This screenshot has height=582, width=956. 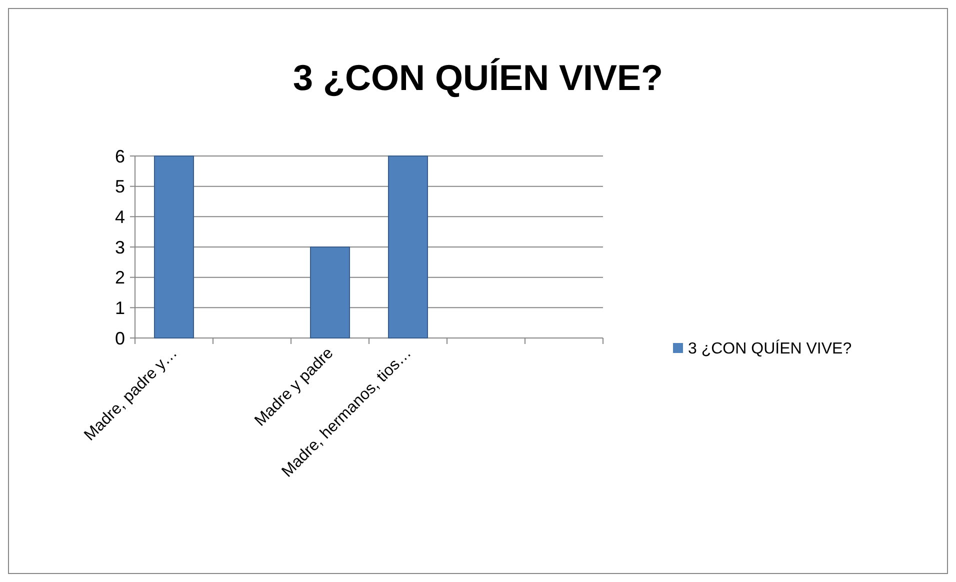 I want to click on legend-label: 3 ¿CON QUÍEN VIVE?, so click(x=770, y=349).